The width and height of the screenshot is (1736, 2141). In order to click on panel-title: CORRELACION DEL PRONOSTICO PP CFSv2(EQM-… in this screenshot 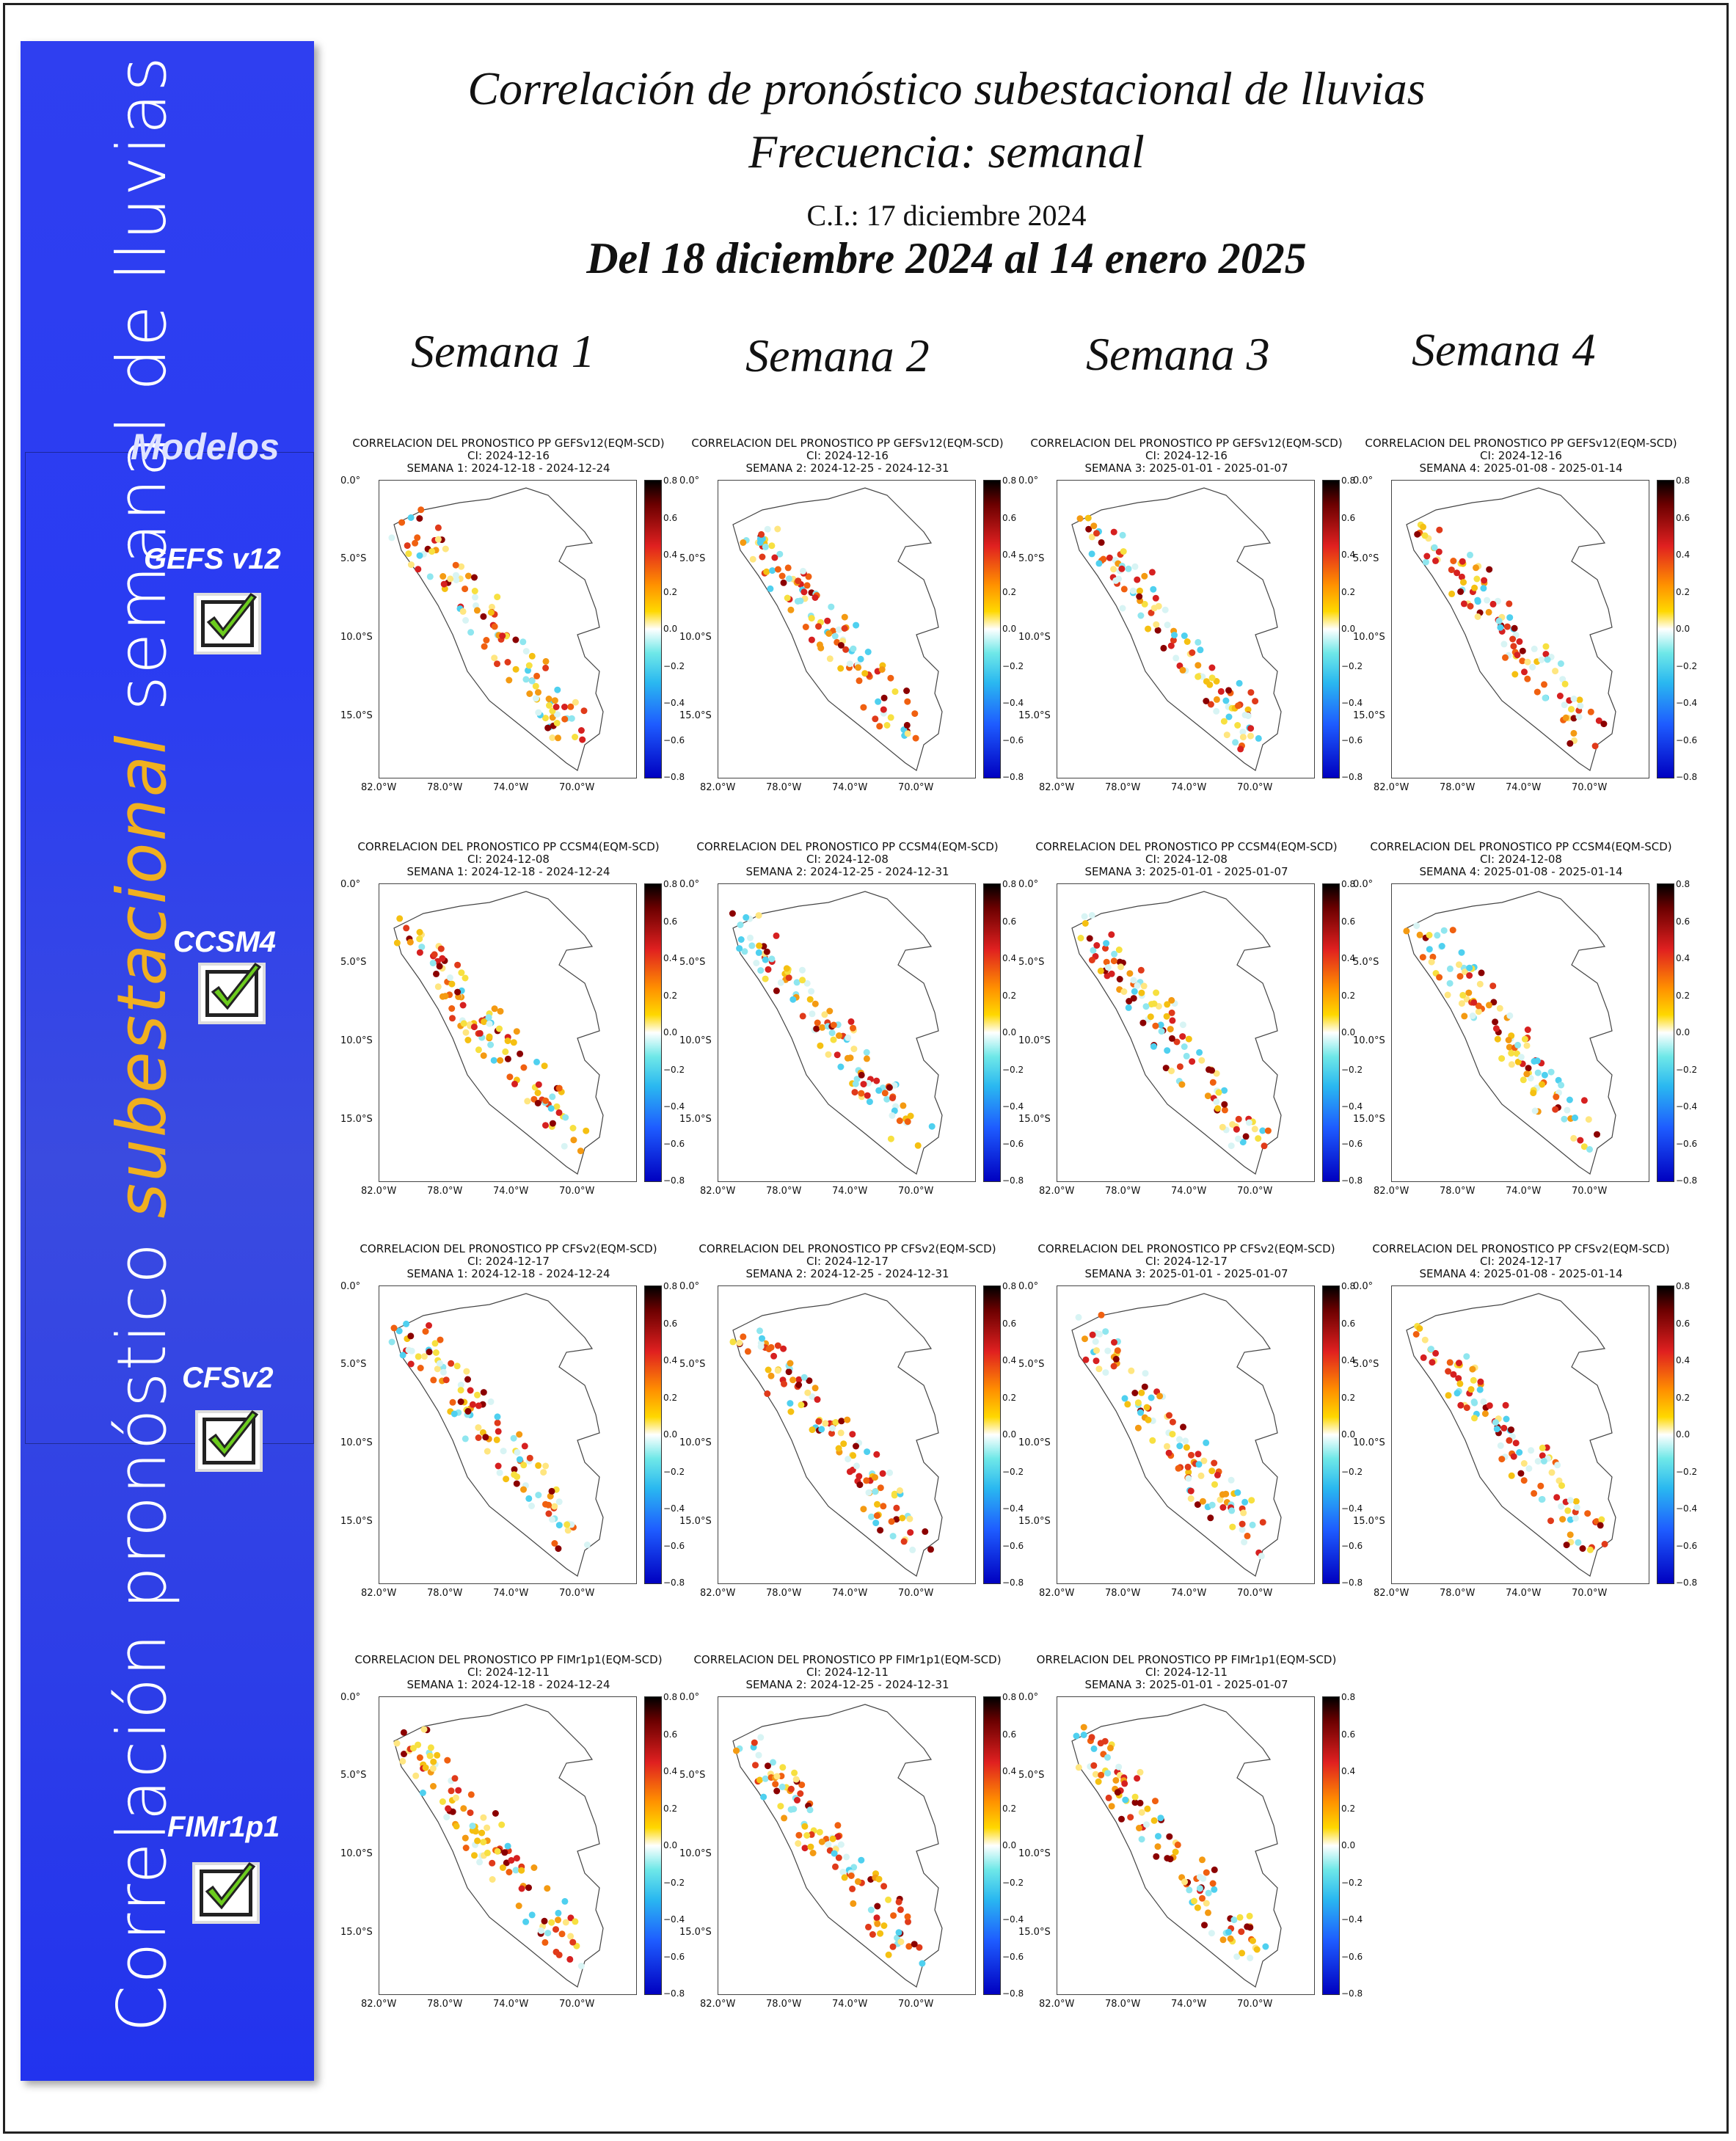, I will do `click(1521, 1261)`.